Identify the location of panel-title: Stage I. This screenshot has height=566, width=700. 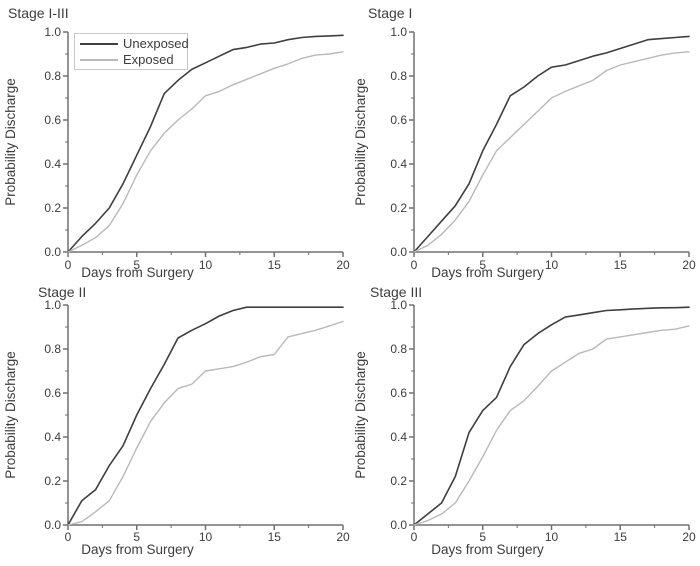
(390, 13).